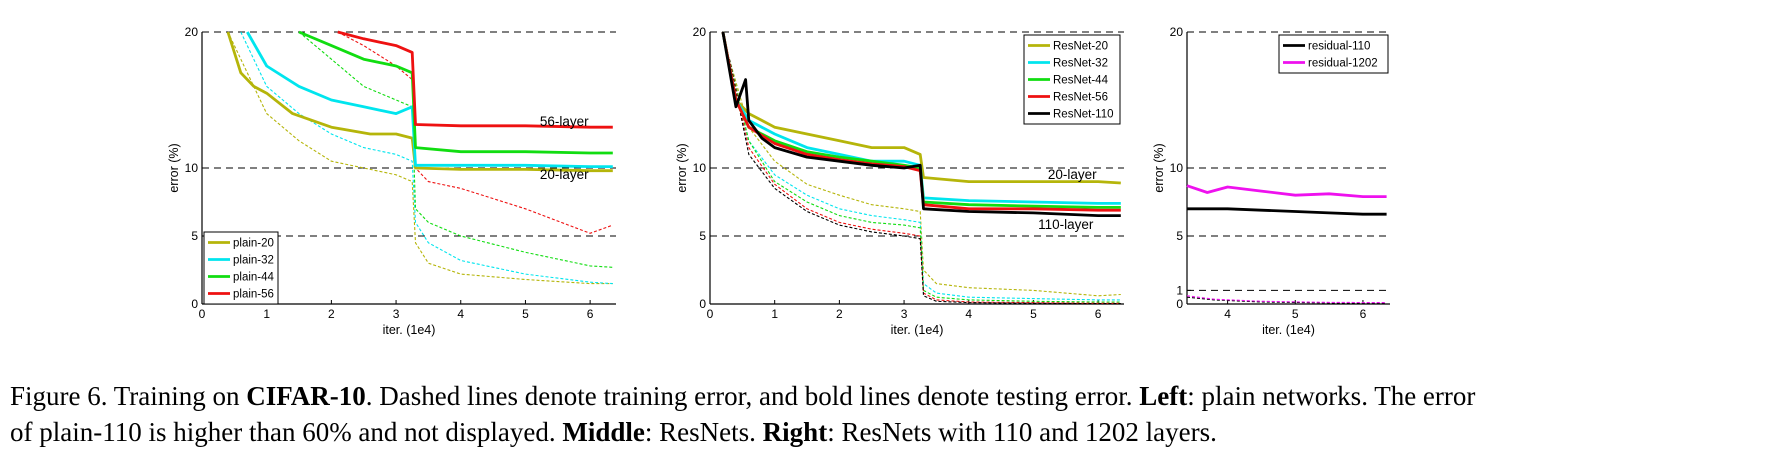  Describe the element at coordinates (1339, 47) in the screenshot. I see `legend-label: residual-110` at that location.